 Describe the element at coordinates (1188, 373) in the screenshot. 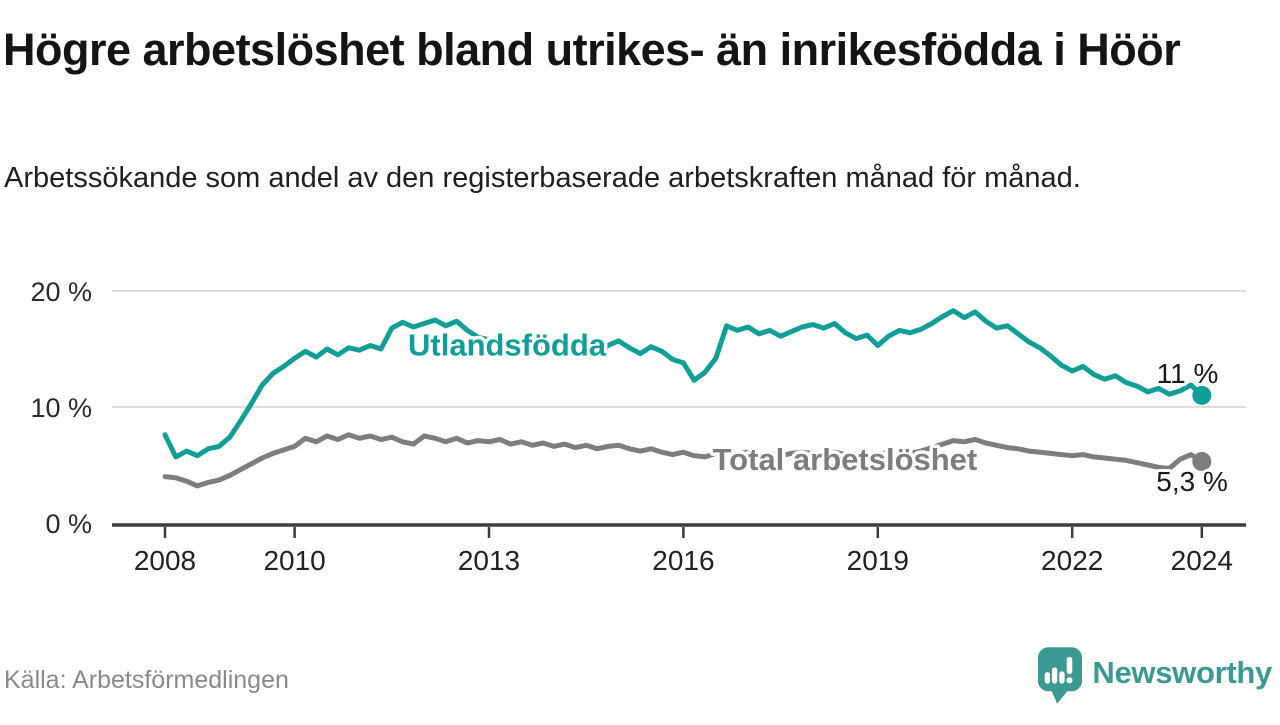

I see `series-end-value-label: 11 %` at that location.